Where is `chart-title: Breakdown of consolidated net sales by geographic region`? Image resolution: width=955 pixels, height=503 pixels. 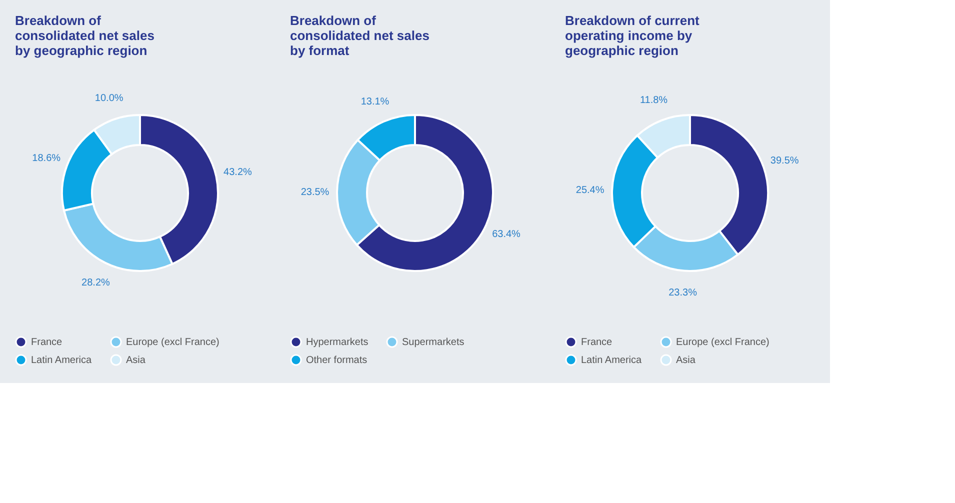 chart-title: Breakdown of consolidated net sales by geographic region is located at coordinates (84, 35).